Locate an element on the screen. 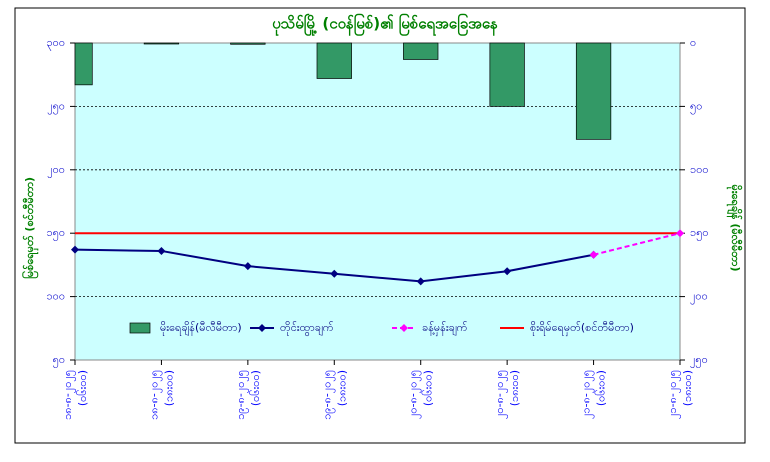  y-tick-label: ၁၅၀ is located at coordinates (55, 233).